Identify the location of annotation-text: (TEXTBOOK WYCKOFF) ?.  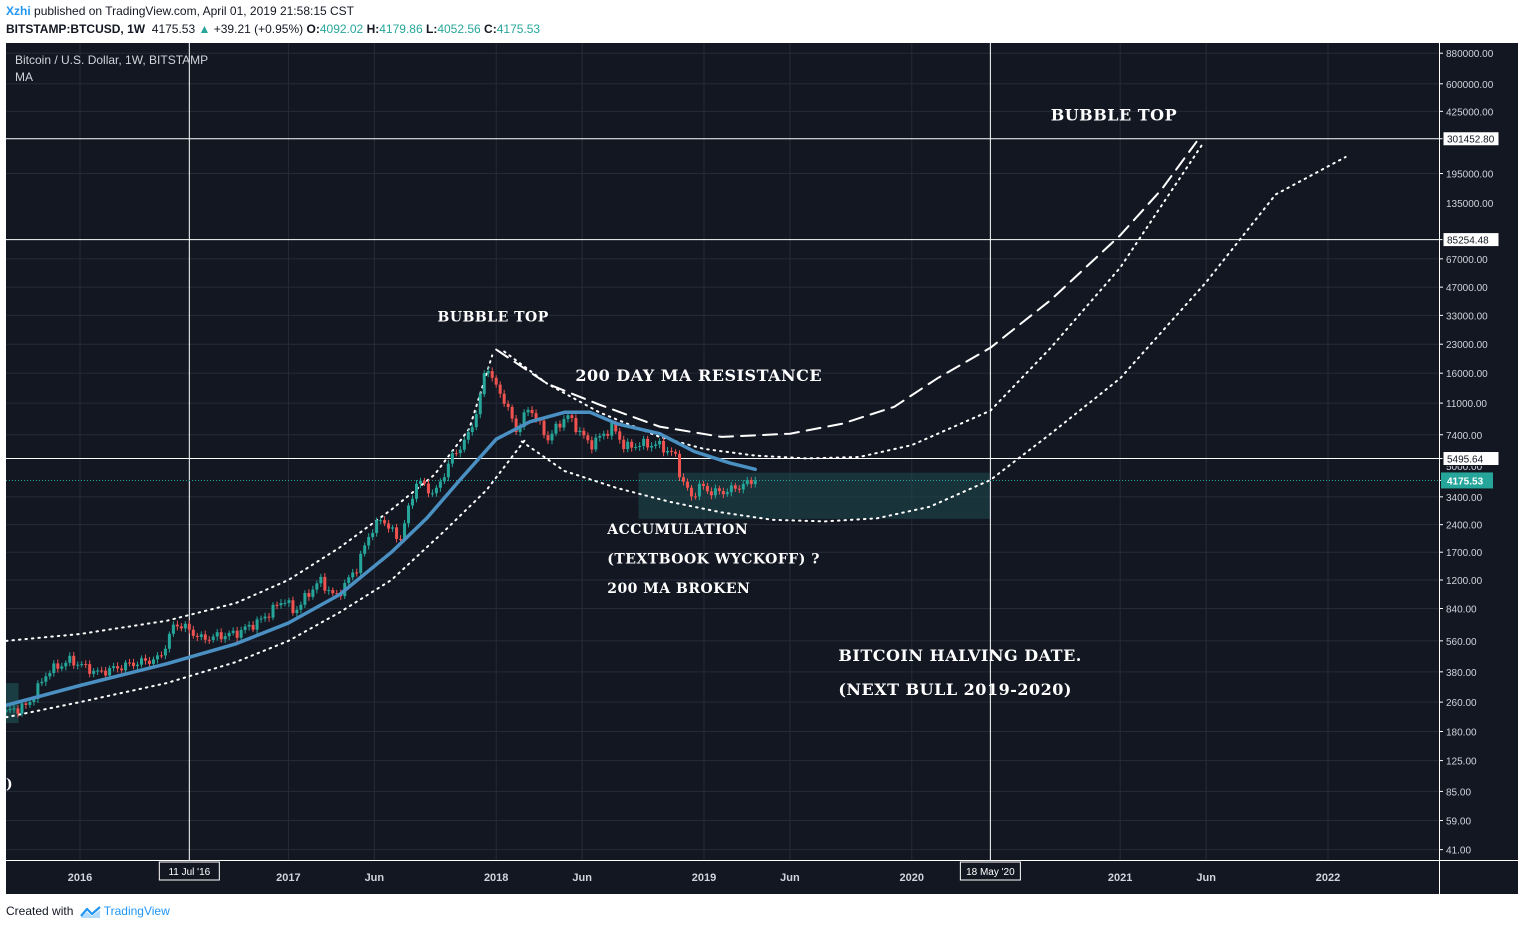
(713, 559).